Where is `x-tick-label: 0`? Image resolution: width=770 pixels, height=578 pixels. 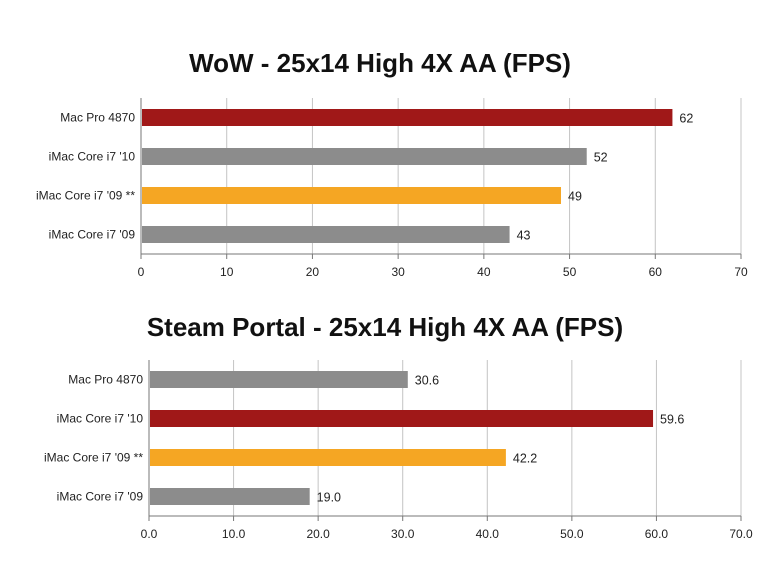
x-tick-label: 0 is located at coordinates (141, 272).